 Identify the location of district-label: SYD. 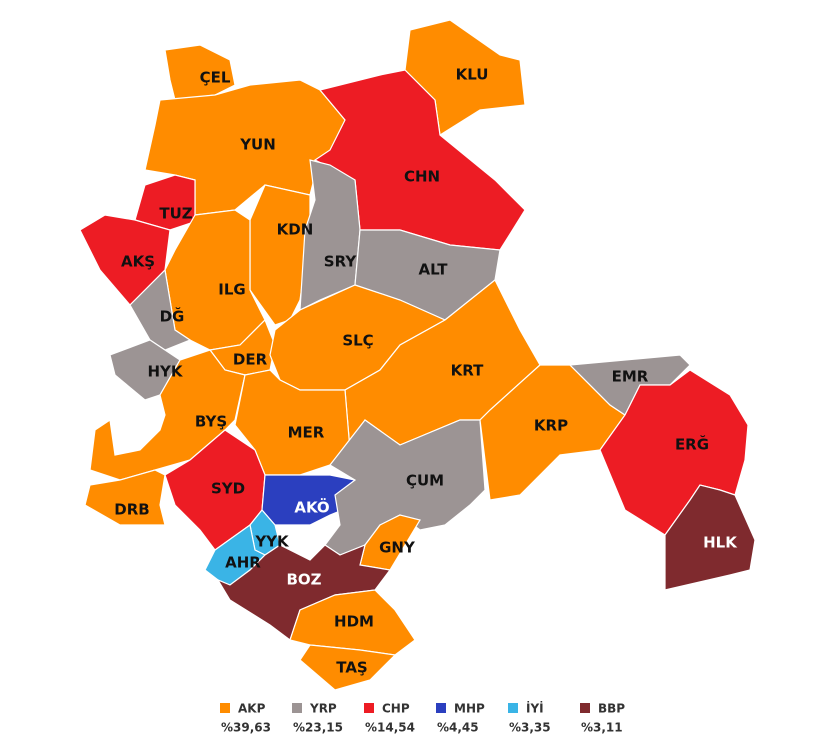
(228, 489).